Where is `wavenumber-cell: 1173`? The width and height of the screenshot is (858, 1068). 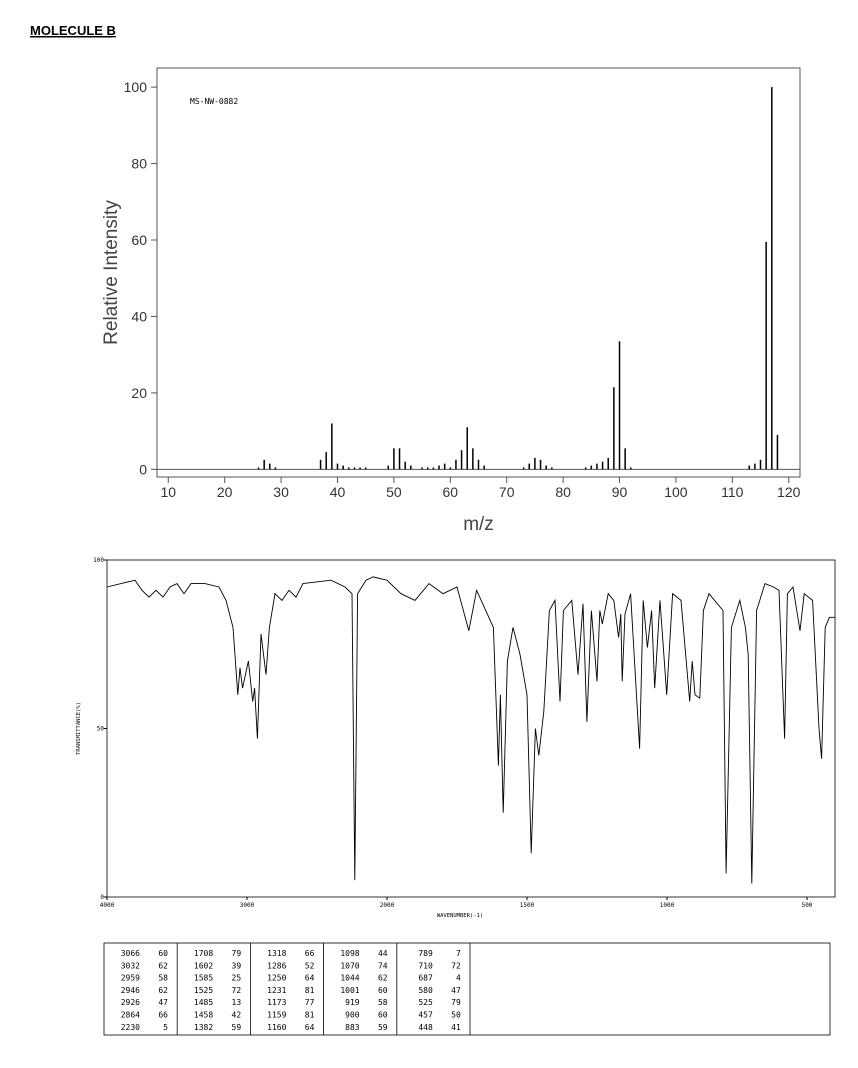 wavenumber-cell: 1173 is located at coordinates (276, 1002).